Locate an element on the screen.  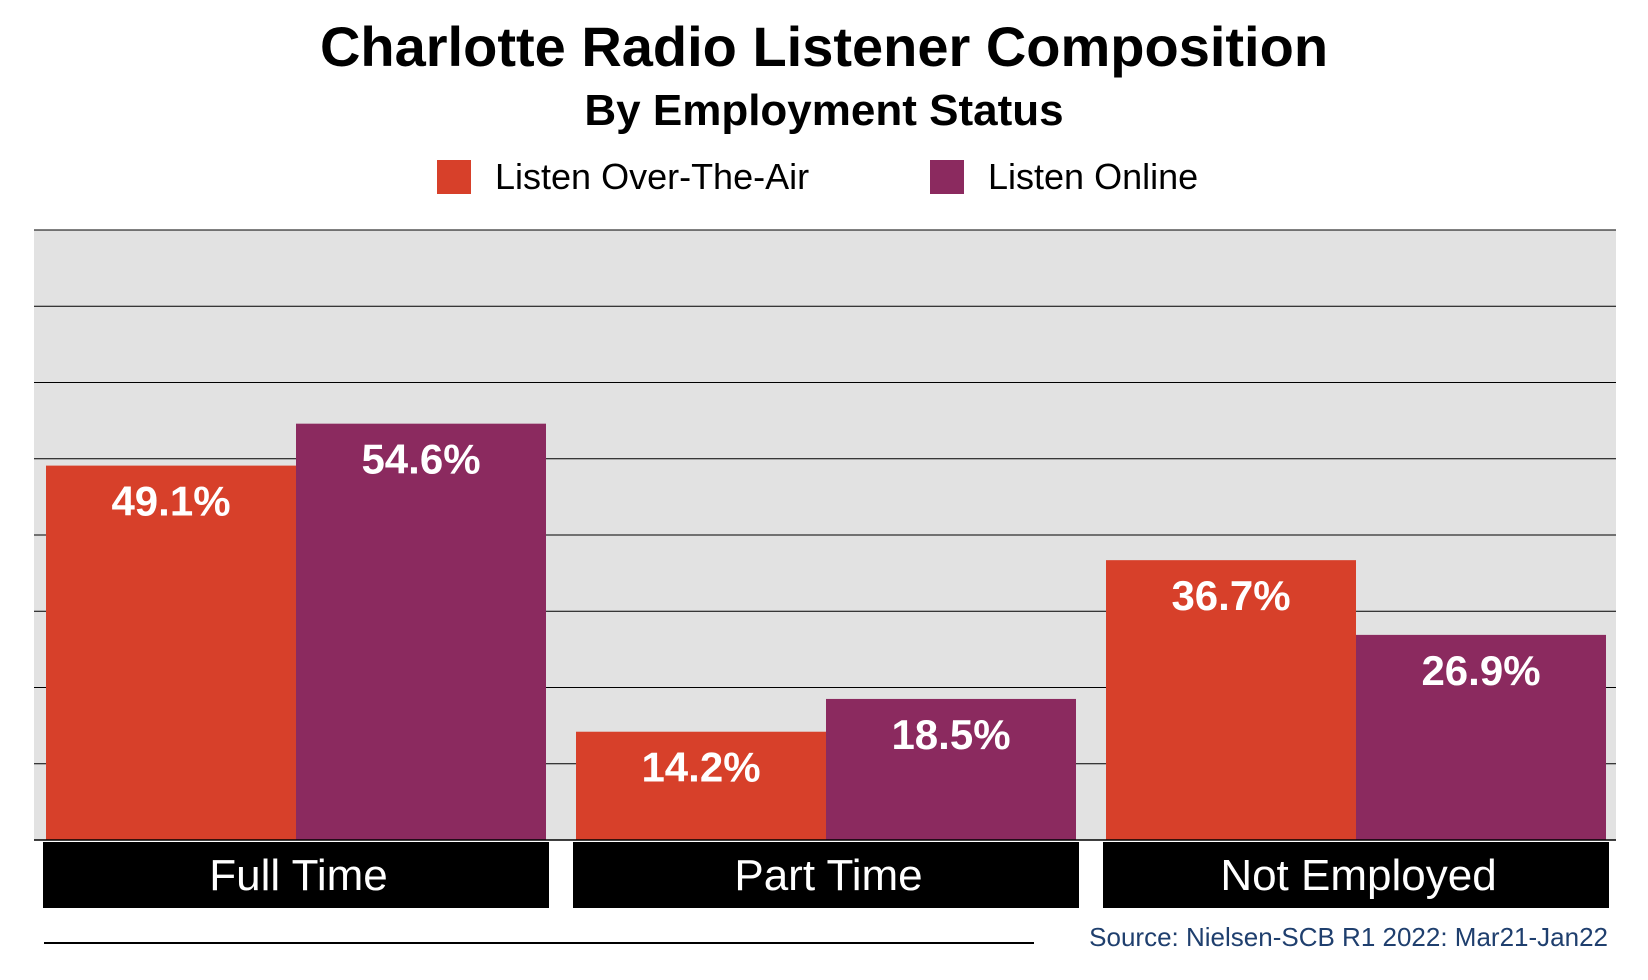
category-label: Full Time is located at coordinates (298, 875).